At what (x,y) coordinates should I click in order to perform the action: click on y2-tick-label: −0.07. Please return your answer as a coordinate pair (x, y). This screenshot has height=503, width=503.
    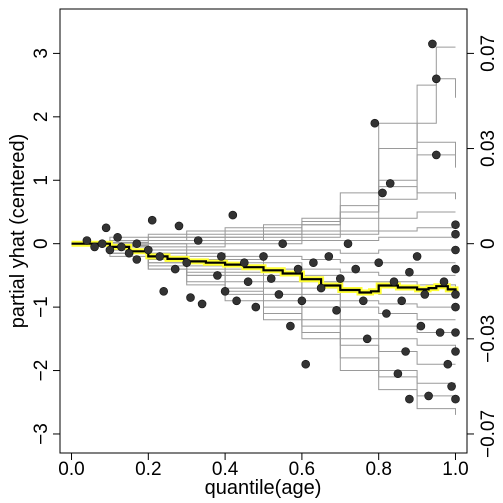
    Looking at the image, I should click on (488, 434).